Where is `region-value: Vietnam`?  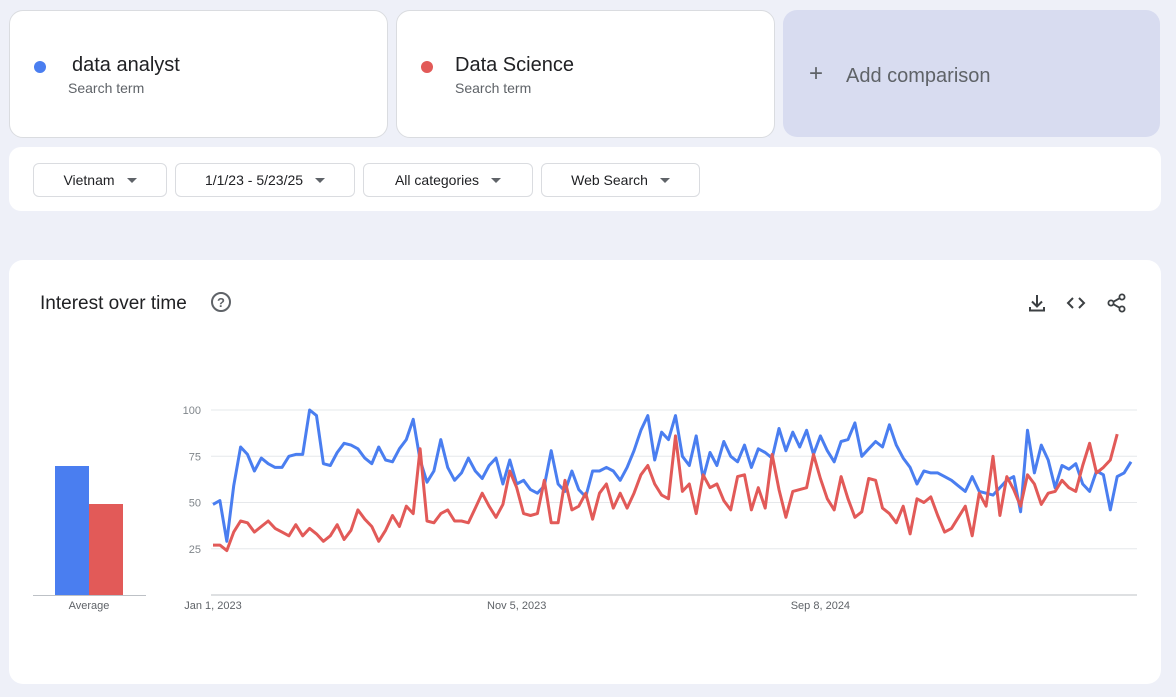
region-value: Vietnam is located at coordinates (89, 180).